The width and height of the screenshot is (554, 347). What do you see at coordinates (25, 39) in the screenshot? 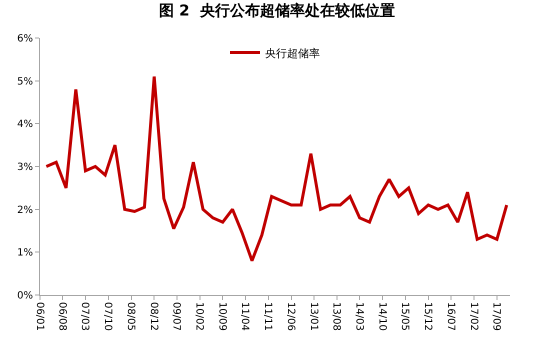
I see `y-tick-label: 6%` at bounding box center [25, 39].